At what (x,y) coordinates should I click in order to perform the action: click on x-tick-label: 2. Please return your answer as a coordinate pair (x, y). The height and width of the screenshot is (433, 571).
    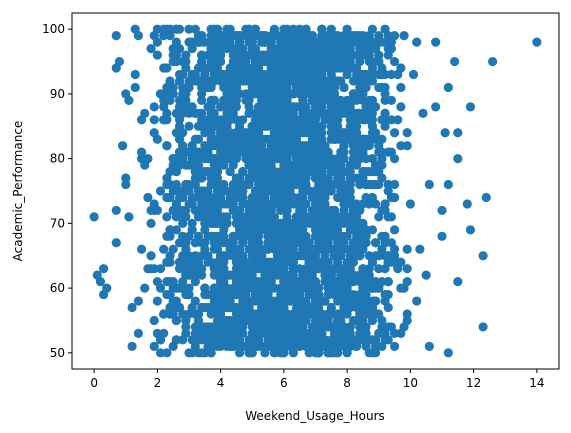
    Looking at the image, I should click on (158, 383).